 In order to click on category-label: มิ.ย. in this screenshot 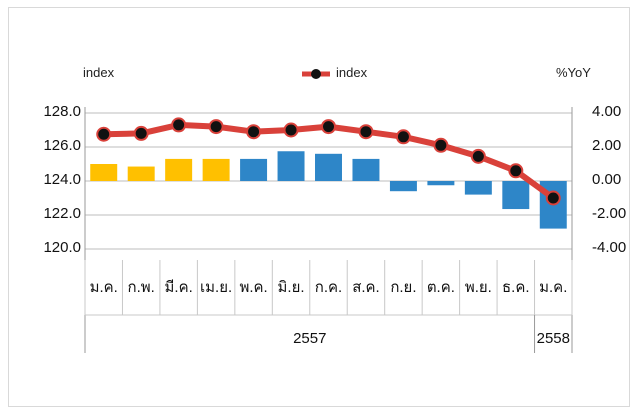, I will do `click(291, 287)`.